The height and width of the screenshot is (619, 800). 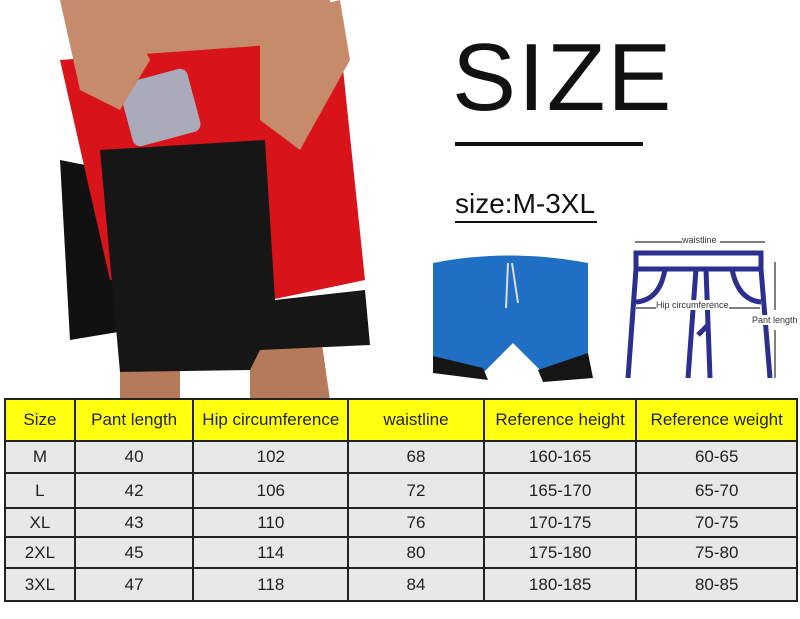 I want to click on table-row: M 40 102 68 160-165 60-65, so click(x=401, y=457).